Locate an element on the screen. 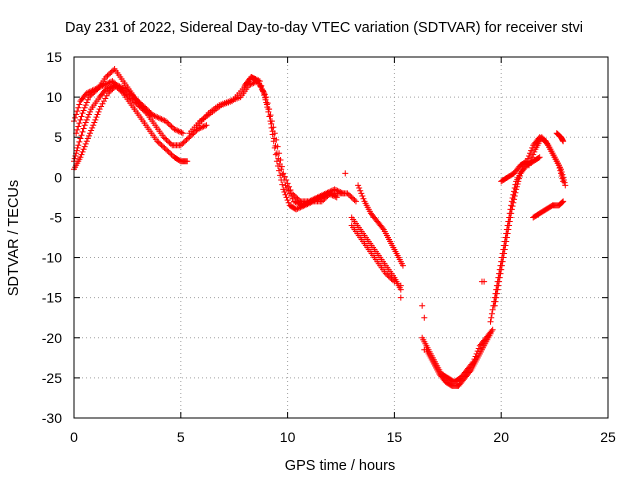 This screenshot has width=640, height=480. data-point-track-m is located at coordinates (491, 317).